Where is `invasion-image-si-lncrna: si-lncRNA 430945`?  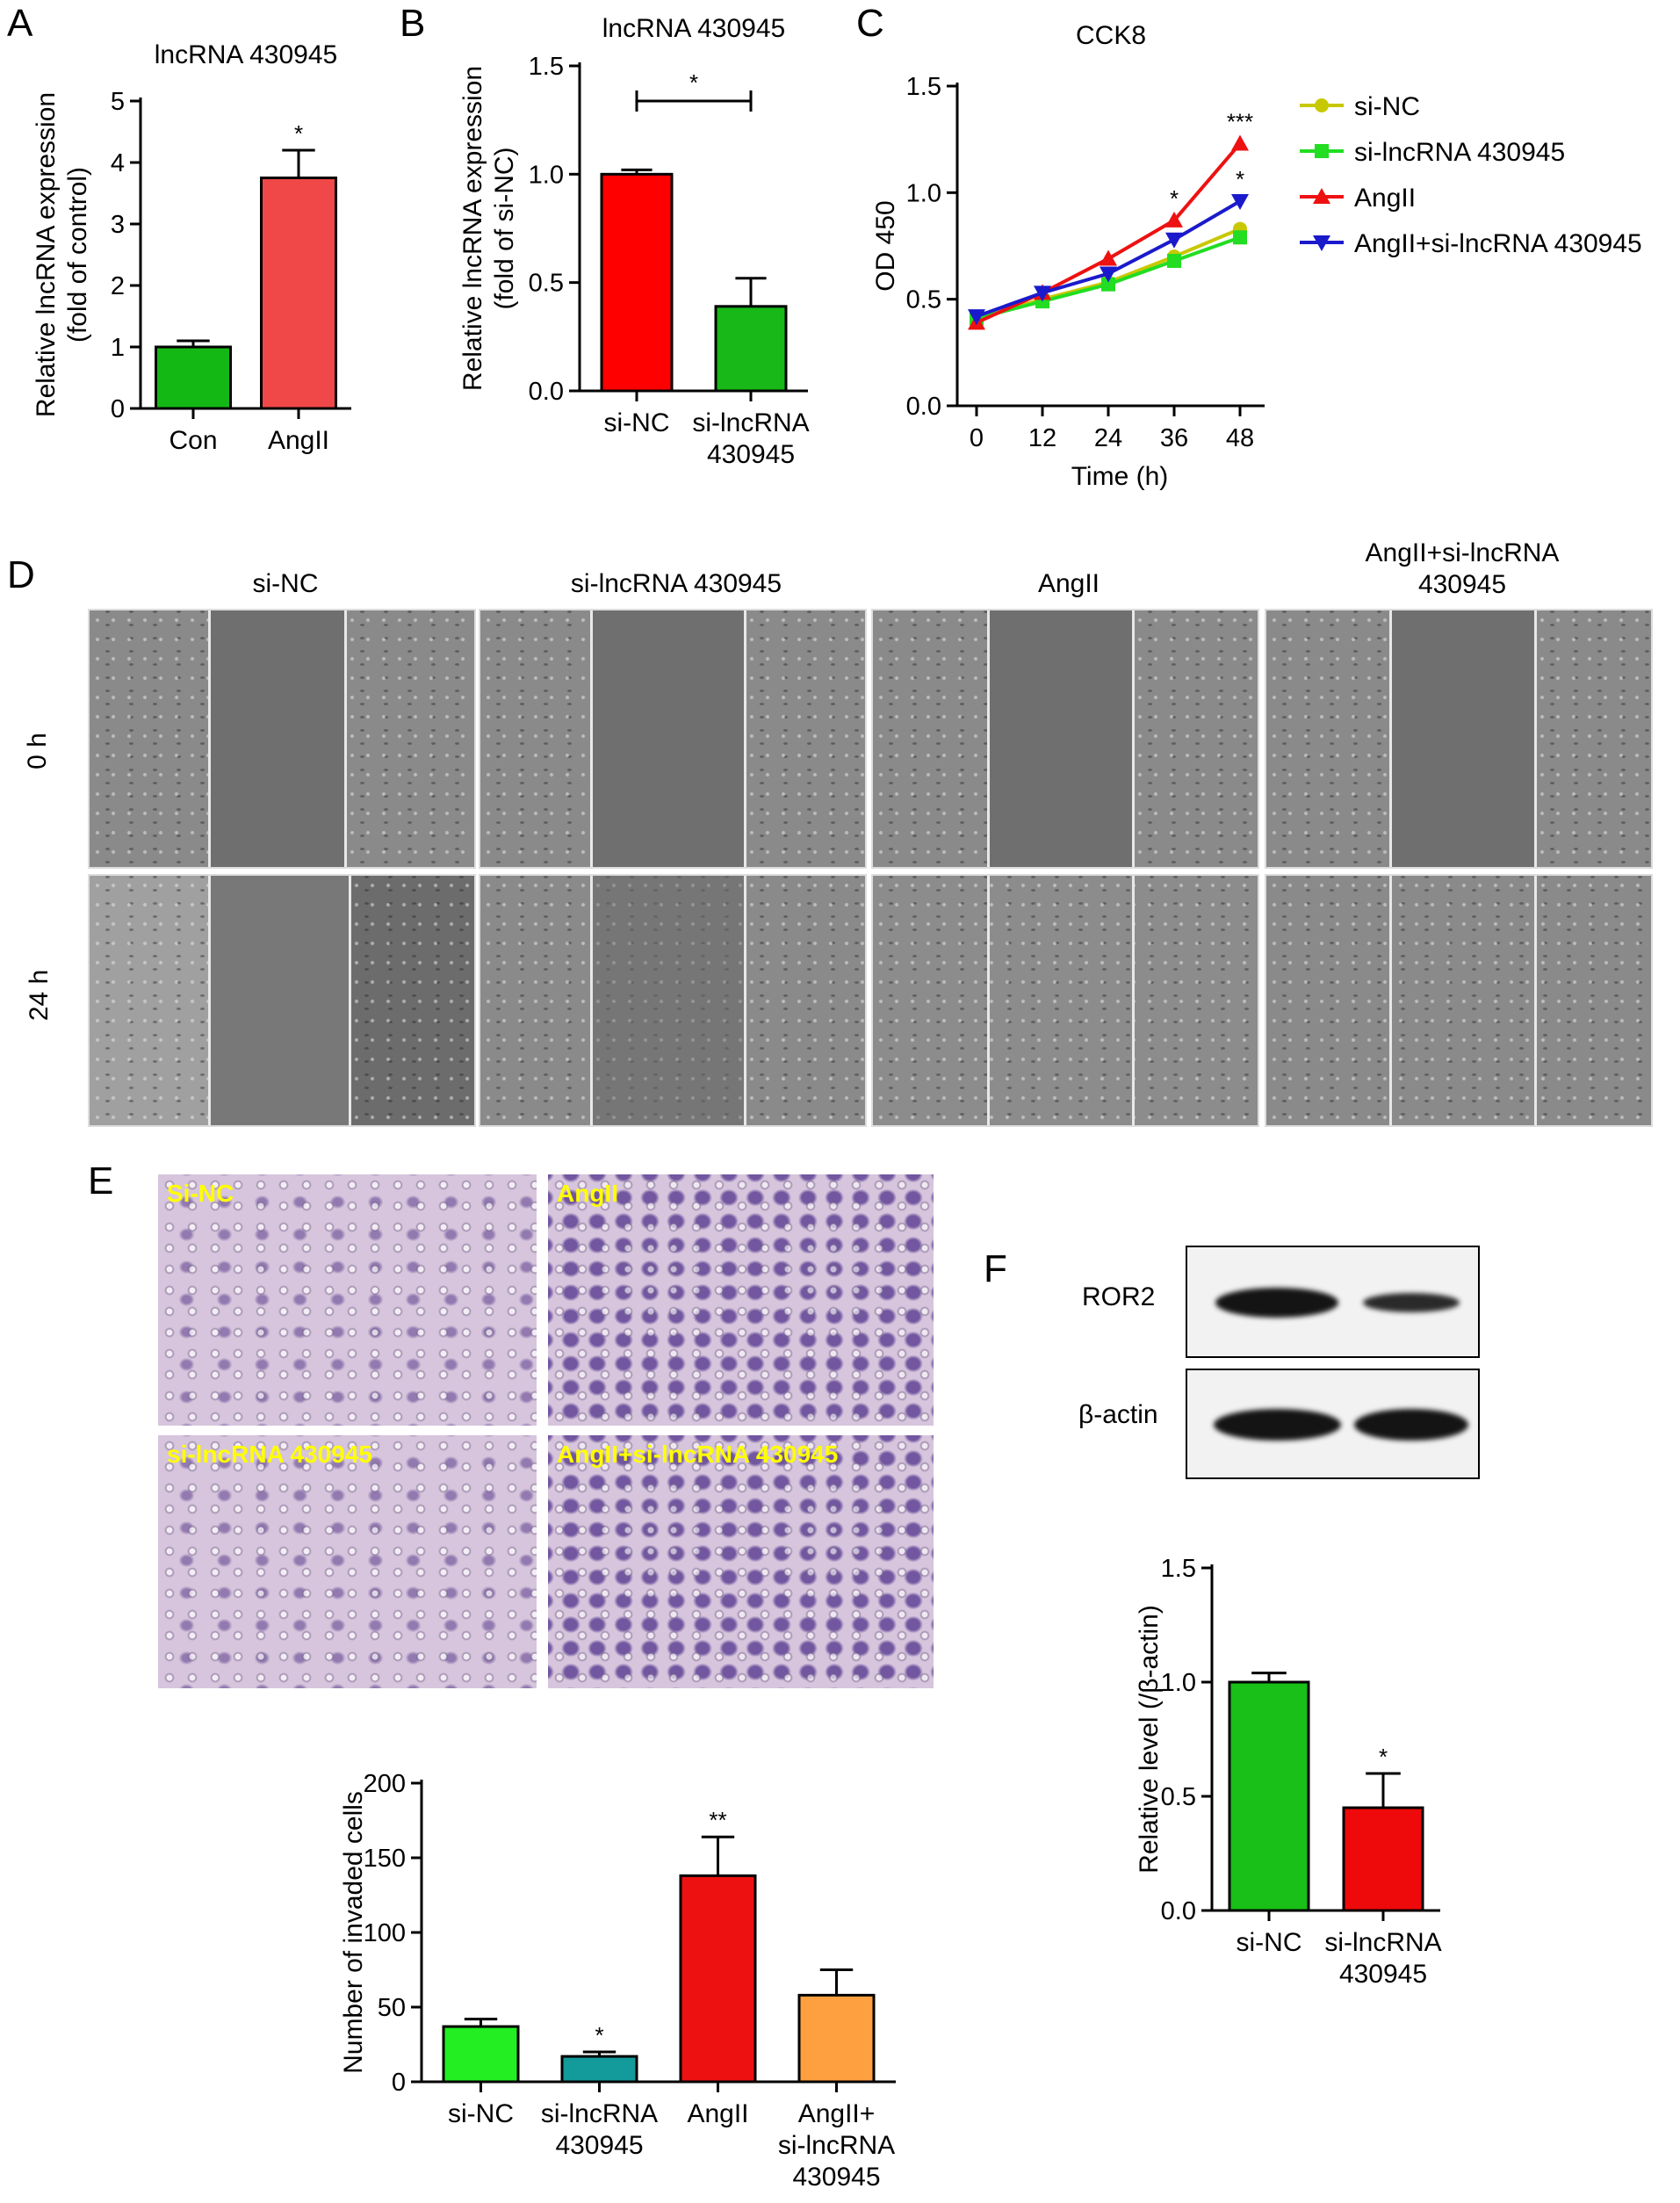
invasion-image-si-lncrna: si-lncRNA 430945 is located at coordinates (347, 1562).